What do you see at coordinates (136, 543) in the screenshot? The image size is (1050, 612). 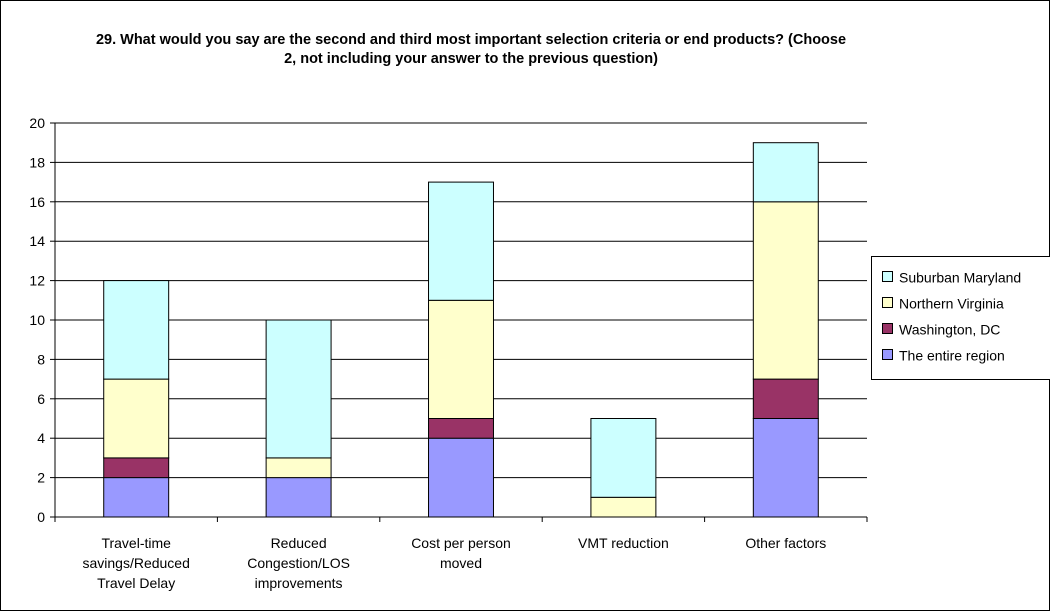 I see `x-category-label: Travel-time` at bounding box center [136, 543].